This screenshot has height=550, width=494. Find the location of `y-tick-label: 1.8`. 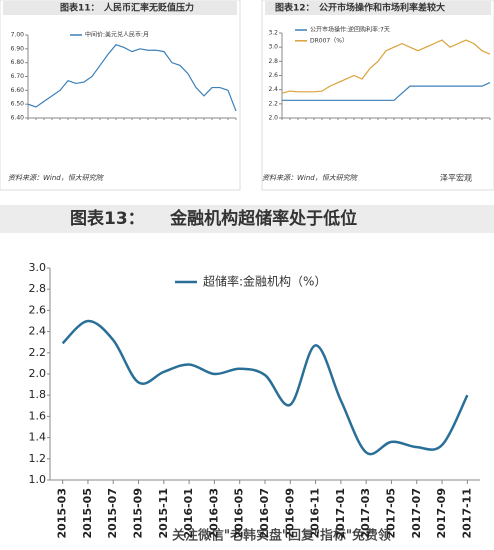

y-tick-label: 1.8 is located at coordinates (38, 394).